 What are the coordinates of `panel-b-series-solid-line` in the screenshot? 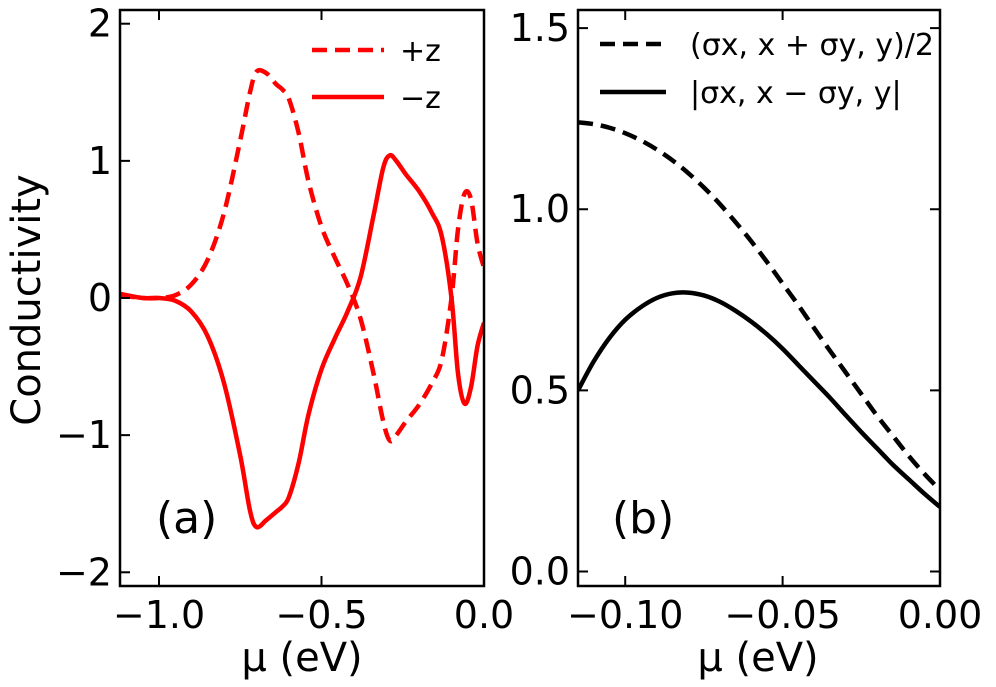 It's located at (759, 399).